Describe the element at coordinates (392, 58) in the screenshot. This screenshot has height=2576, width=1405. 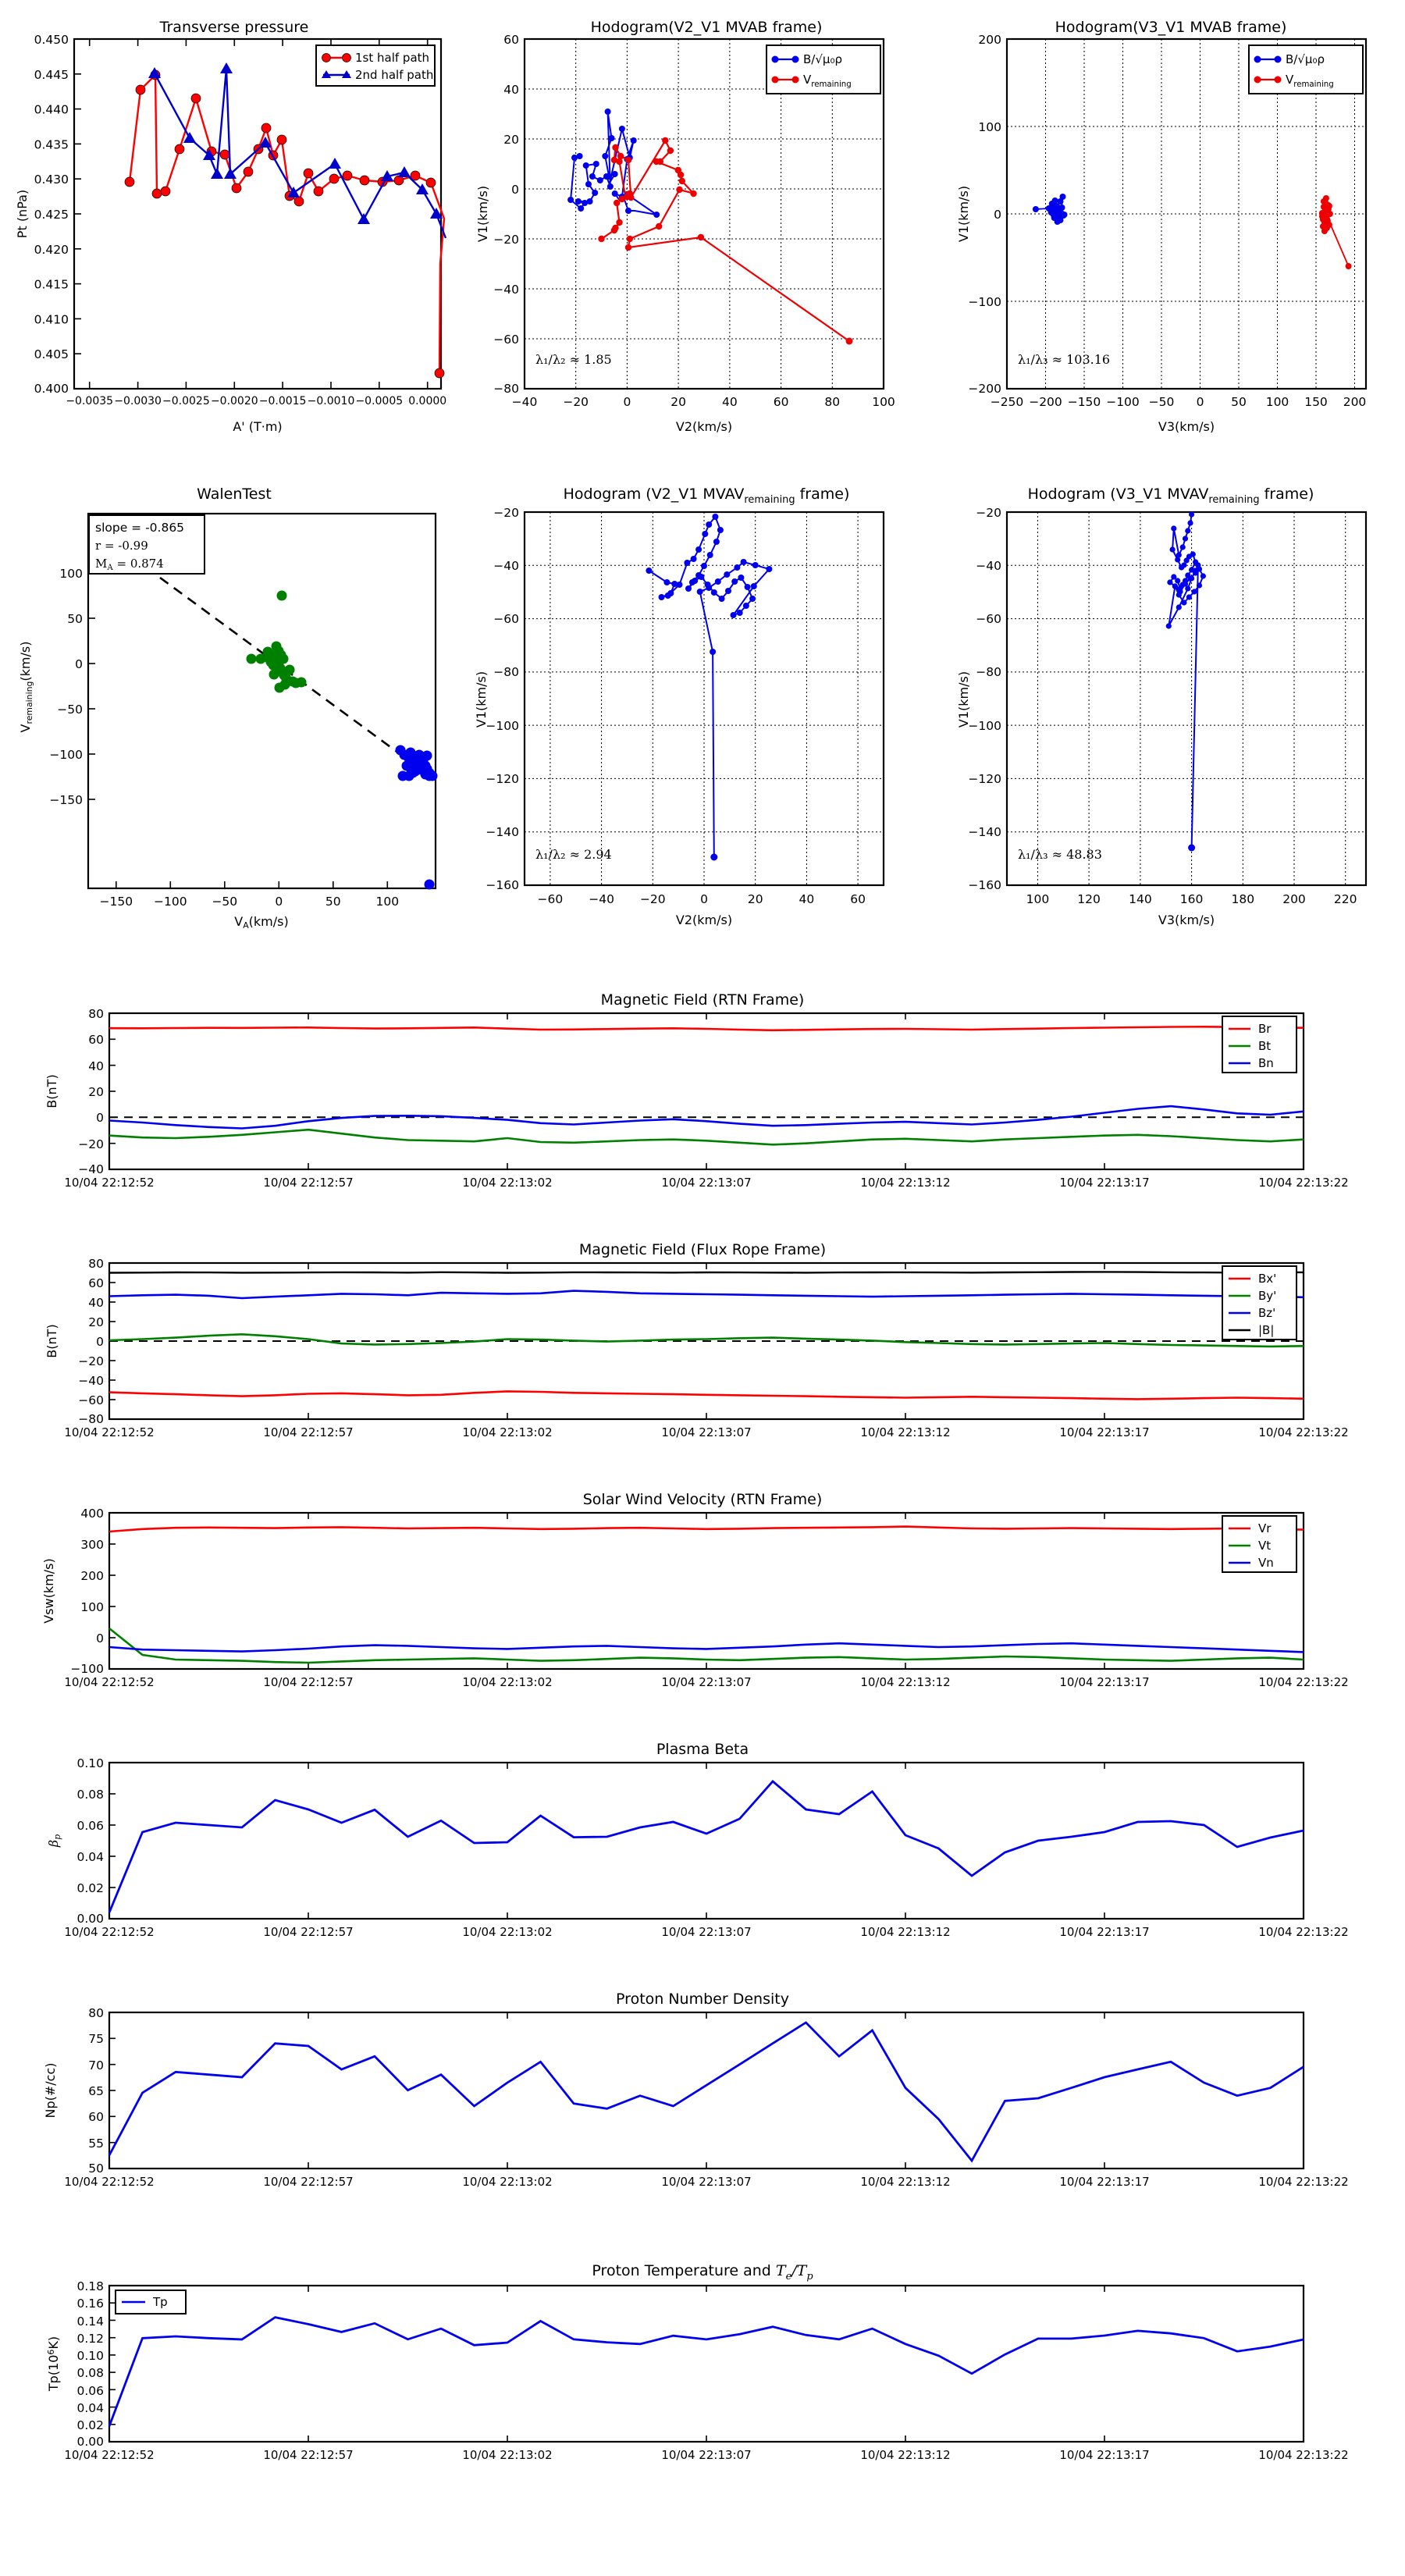
I see `legend-label-first-half: 1st half path` at that location.